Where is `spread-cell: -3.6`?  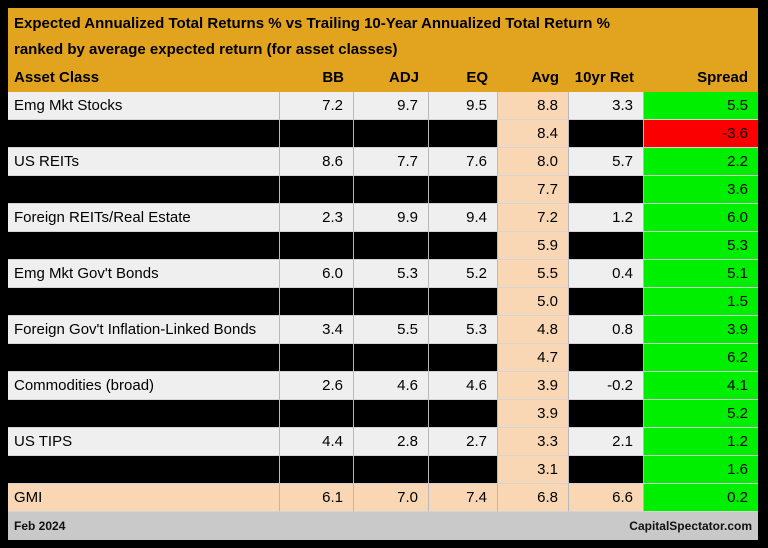 spread-cell: -3.6 is located at coordinates (701, 134).